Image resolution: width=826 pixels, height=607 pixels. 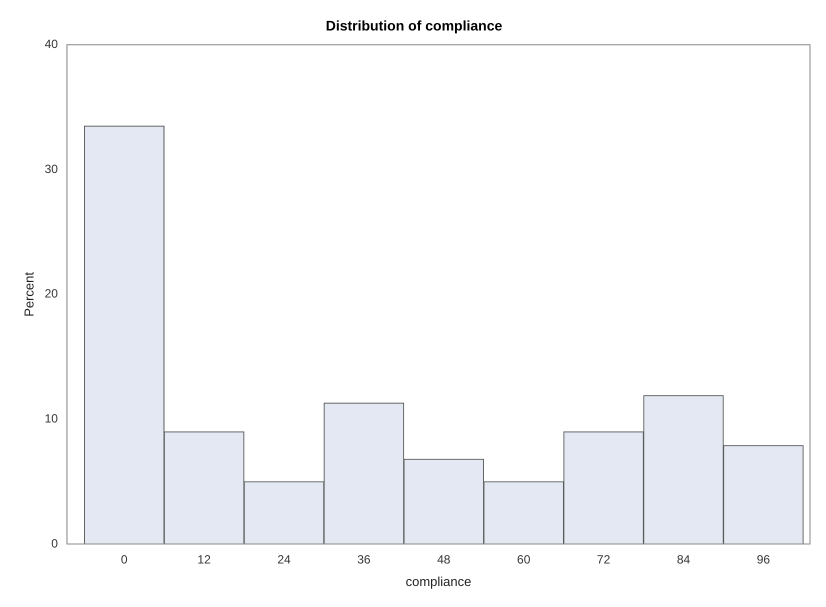 What do you see at coordinates (51, 44) in the screenshot?
I see `y-tick-label: 40` at bounding box center [51, 44].